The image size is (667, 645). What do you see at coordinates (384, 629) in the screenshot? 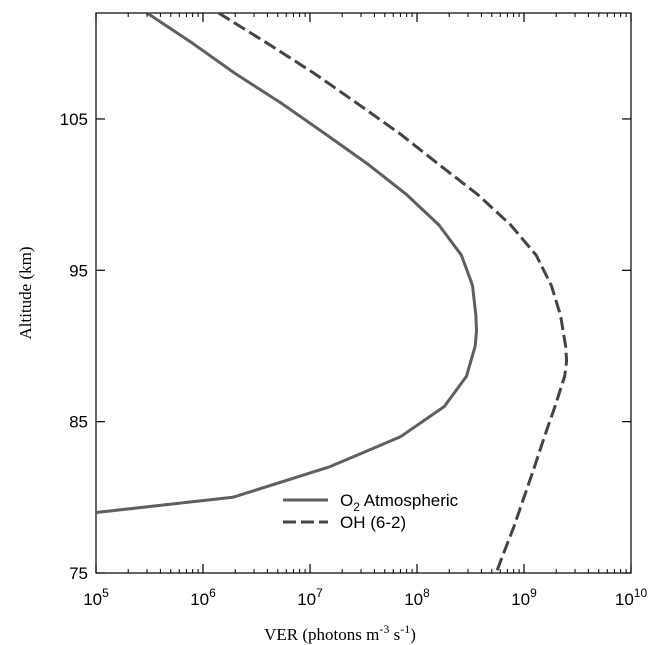
I see `x-axis-title-sup1: -3` at bounding box center [384, 629].